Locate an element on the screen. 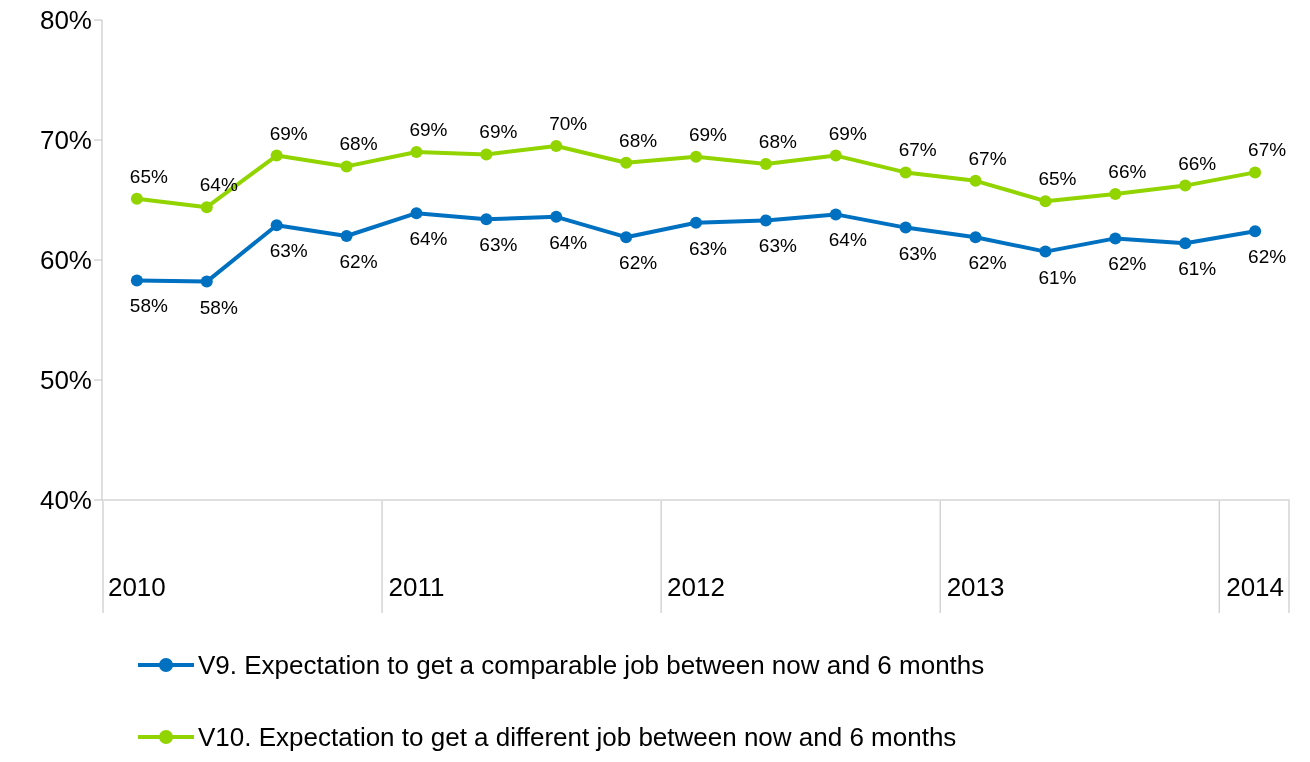 Image resolution: width=1310 pixels, height=762 pixels. x-tick-label: 2010 is located at coordinates (136, 587).